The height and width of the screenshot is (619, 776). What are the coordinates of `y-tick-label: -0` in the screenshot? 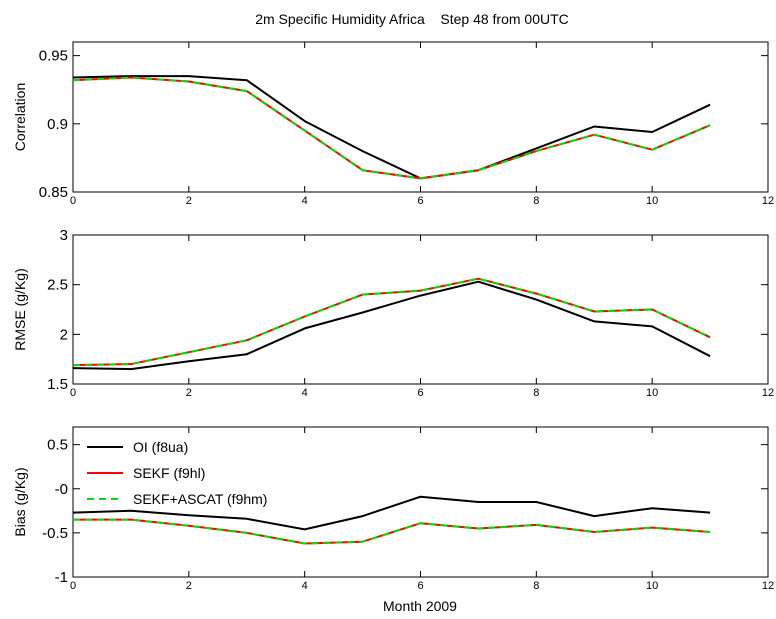 It's located at (61, 489).